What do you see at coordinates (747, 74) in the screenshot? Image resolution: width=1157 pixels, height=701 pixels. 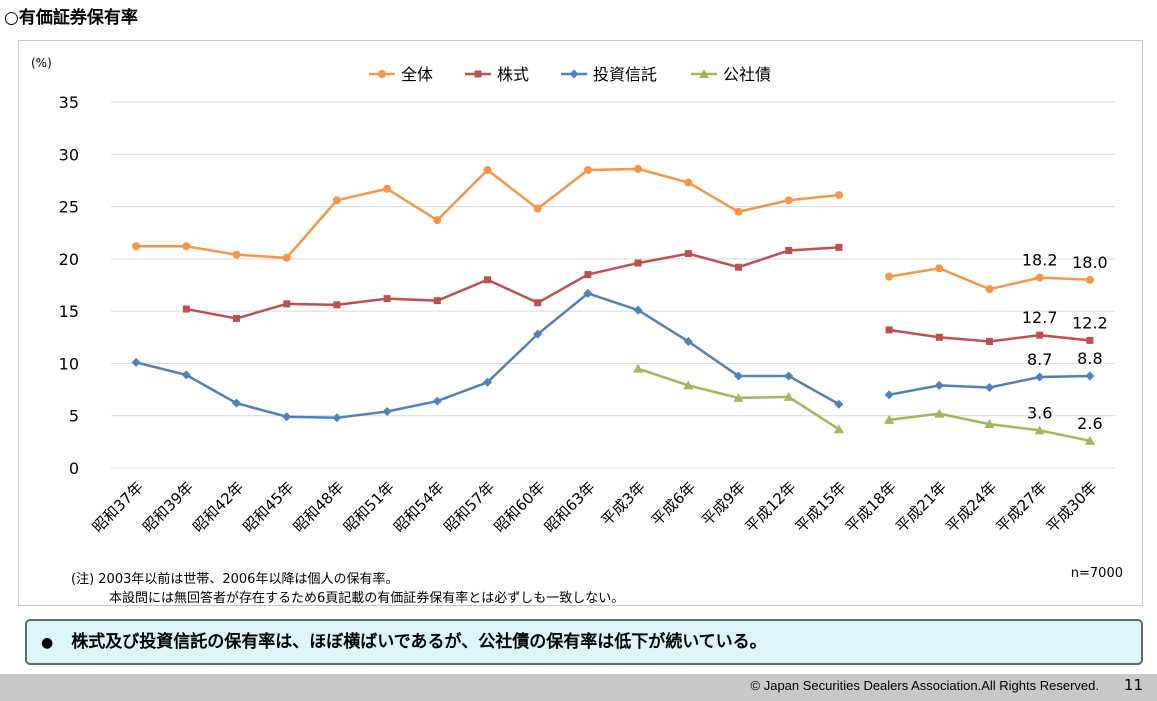 I see `legend-label-3: 公社債` at bounding box center [747, 74].